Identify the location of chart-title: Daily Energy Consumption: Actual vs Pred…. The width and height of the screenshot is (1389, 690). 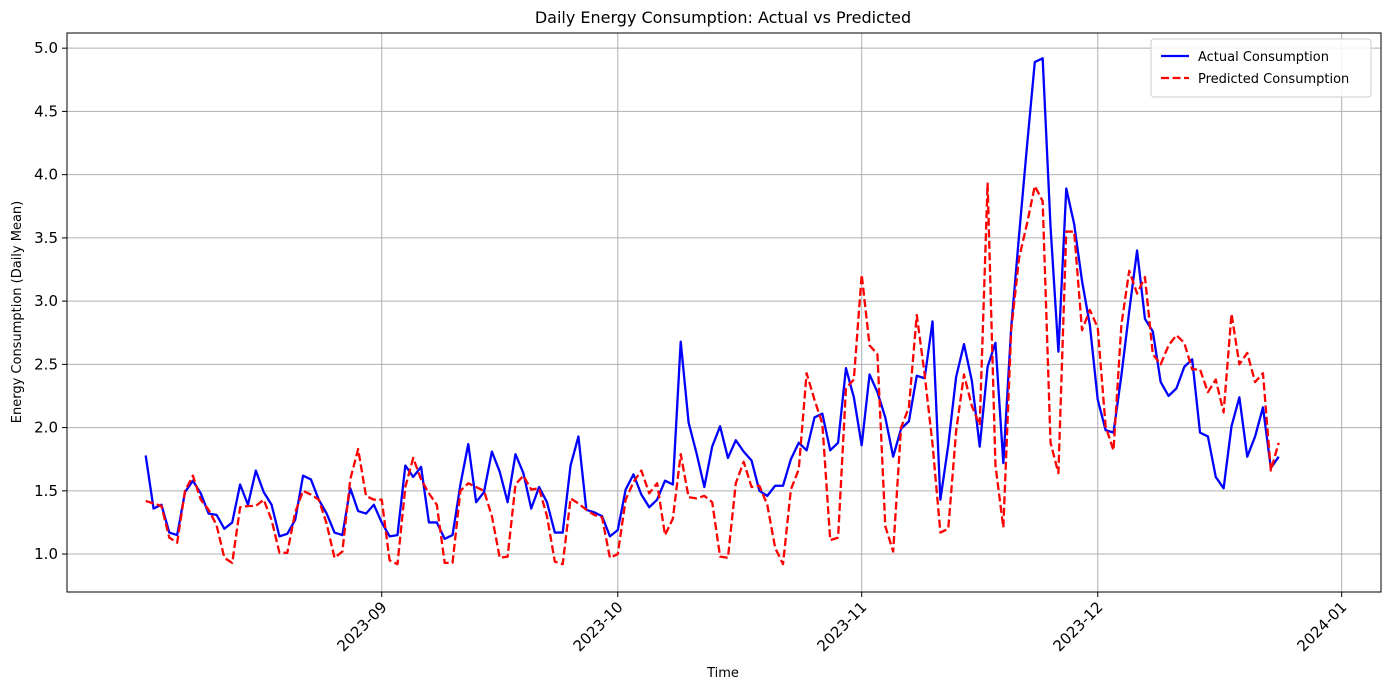
(723, 17).